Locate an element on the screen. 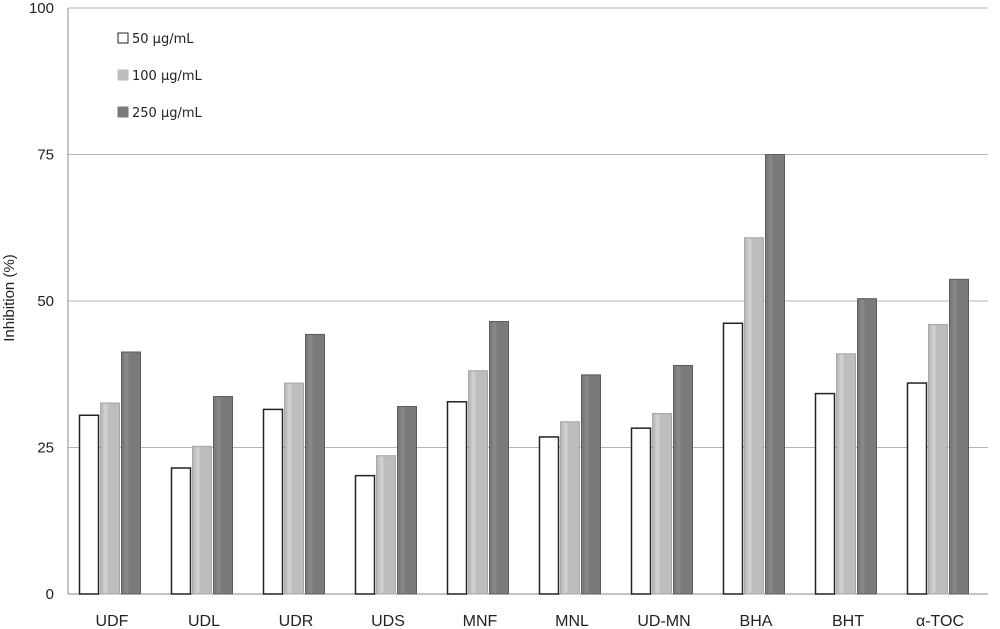 Image resolution: width=1000 pixels, height=629 pixels. bar-2-BHT is located at coordinates (846, 474).